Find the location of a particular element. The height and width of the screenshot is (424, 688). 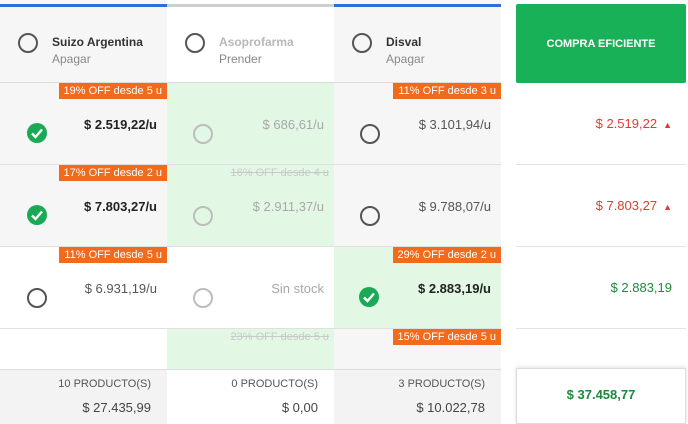

product-count: 0 PRODUCTO(S) is located at coordinates (274, 384).